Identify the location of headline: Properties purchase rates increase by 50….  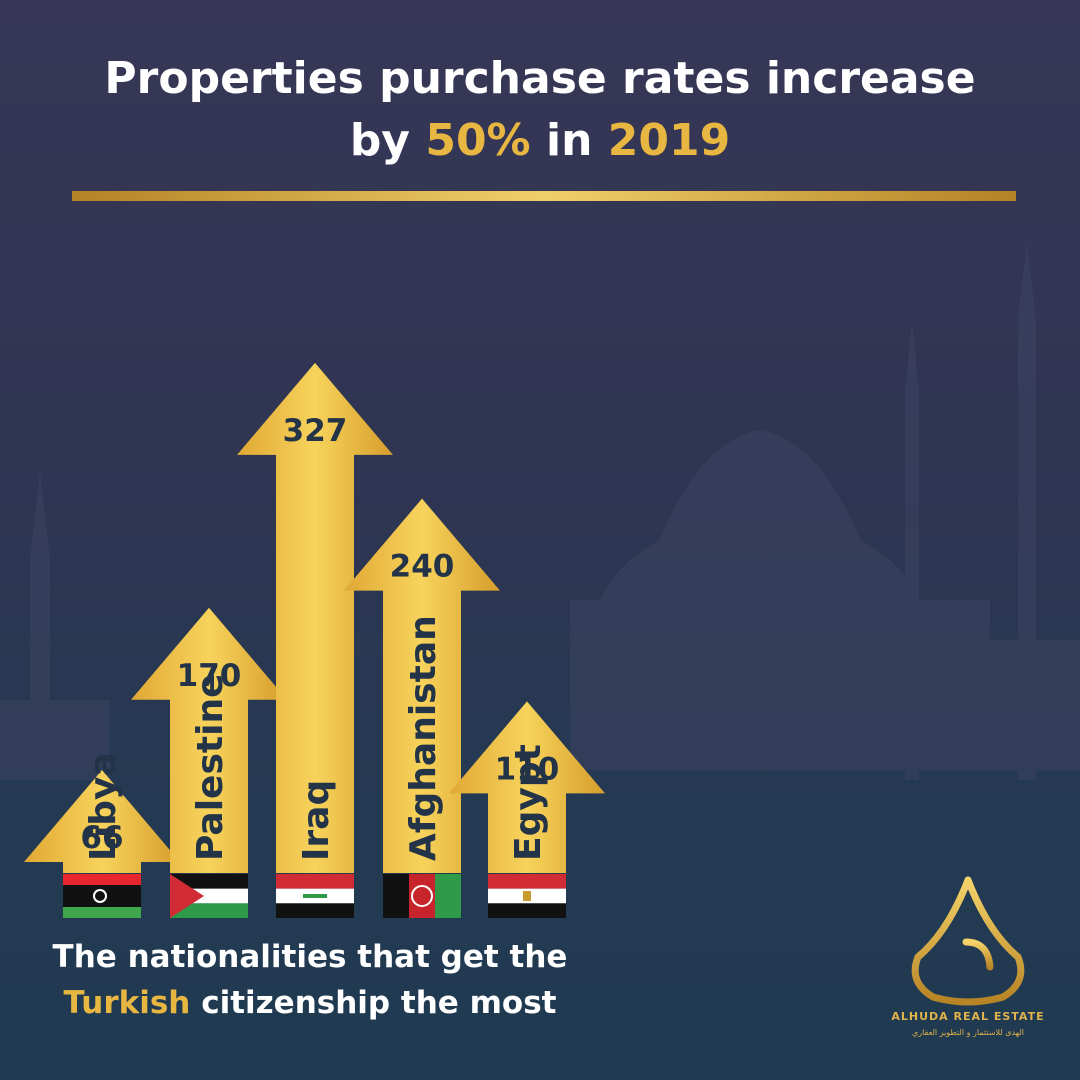
(540, 110).